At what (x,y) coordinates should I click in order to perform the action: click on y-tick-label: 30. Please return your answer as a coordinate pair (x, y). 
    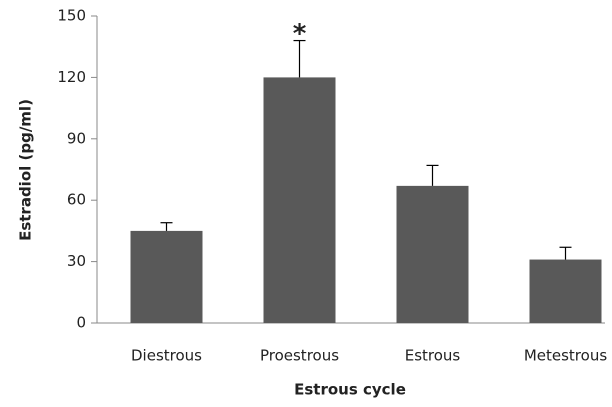
    Looking at the image, I should click on (76, 261).